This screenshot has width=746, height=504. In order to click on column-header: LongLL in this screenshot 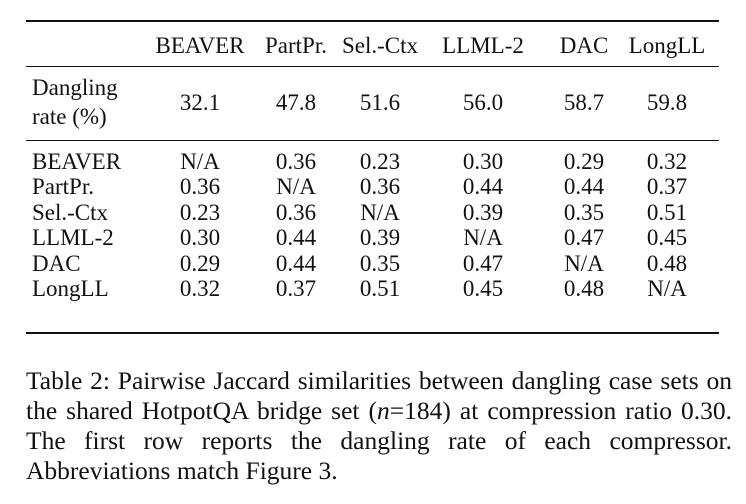, I will do `click(667, 45)`.